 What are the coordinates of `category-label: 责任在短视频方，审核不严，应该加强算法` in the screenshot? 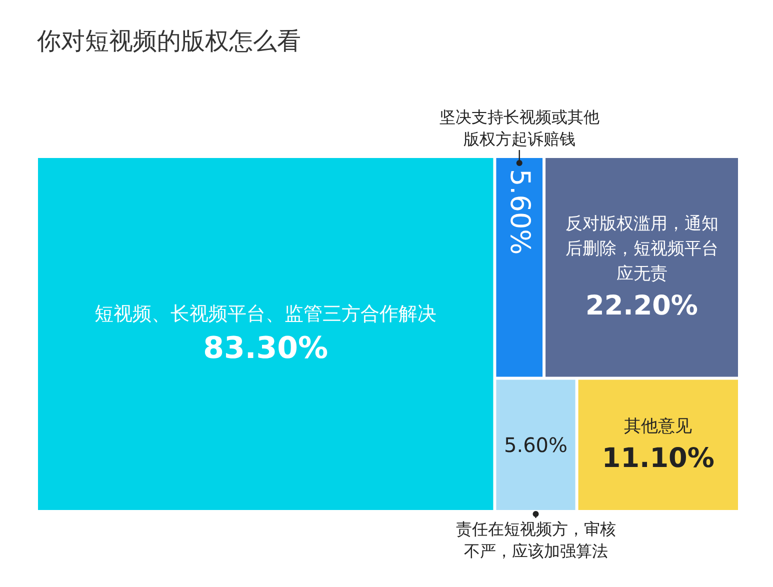 It's located at (536, 540).